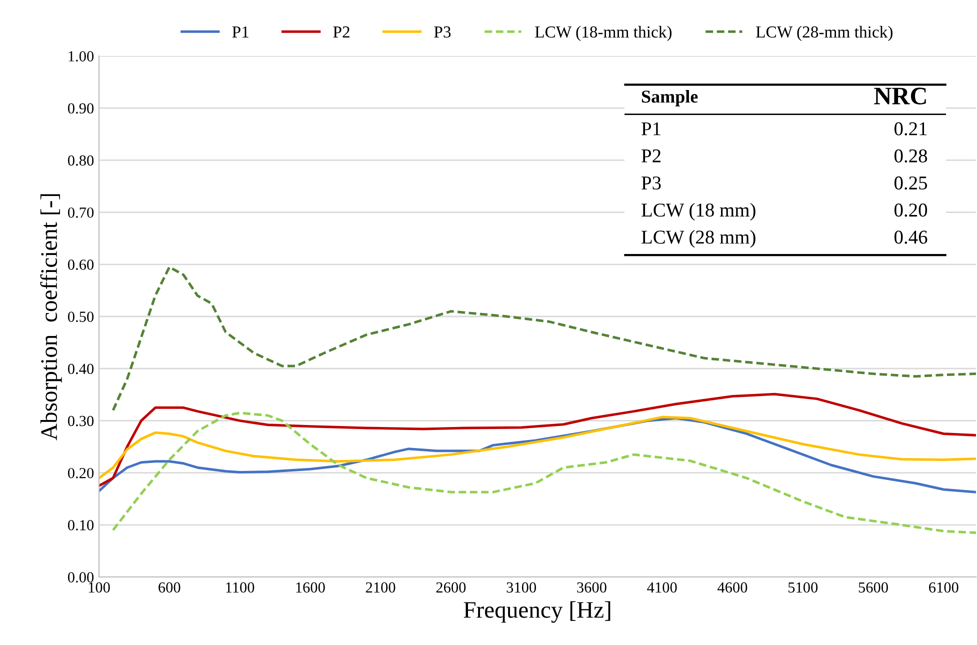 This screenshot has height=645, width=977. I want to click on annotation: LCW (18 mm), so click(699, 211).